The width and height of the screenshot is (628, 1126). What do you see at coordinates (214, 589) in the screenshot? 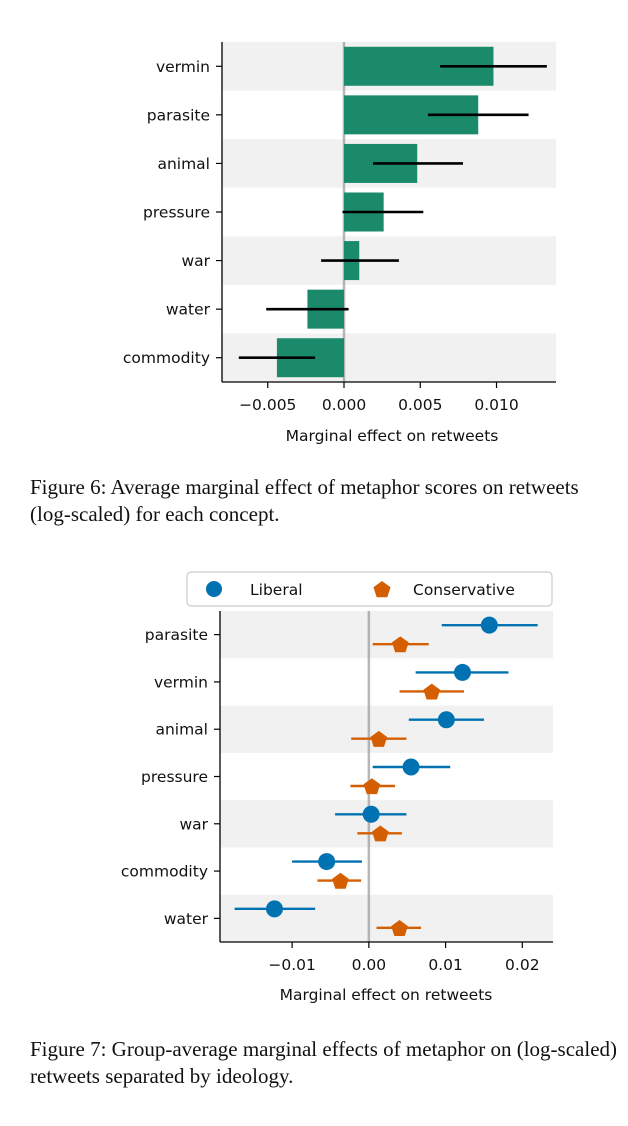
I see `legend-liberal-marker` at bounding box center [214, 589].